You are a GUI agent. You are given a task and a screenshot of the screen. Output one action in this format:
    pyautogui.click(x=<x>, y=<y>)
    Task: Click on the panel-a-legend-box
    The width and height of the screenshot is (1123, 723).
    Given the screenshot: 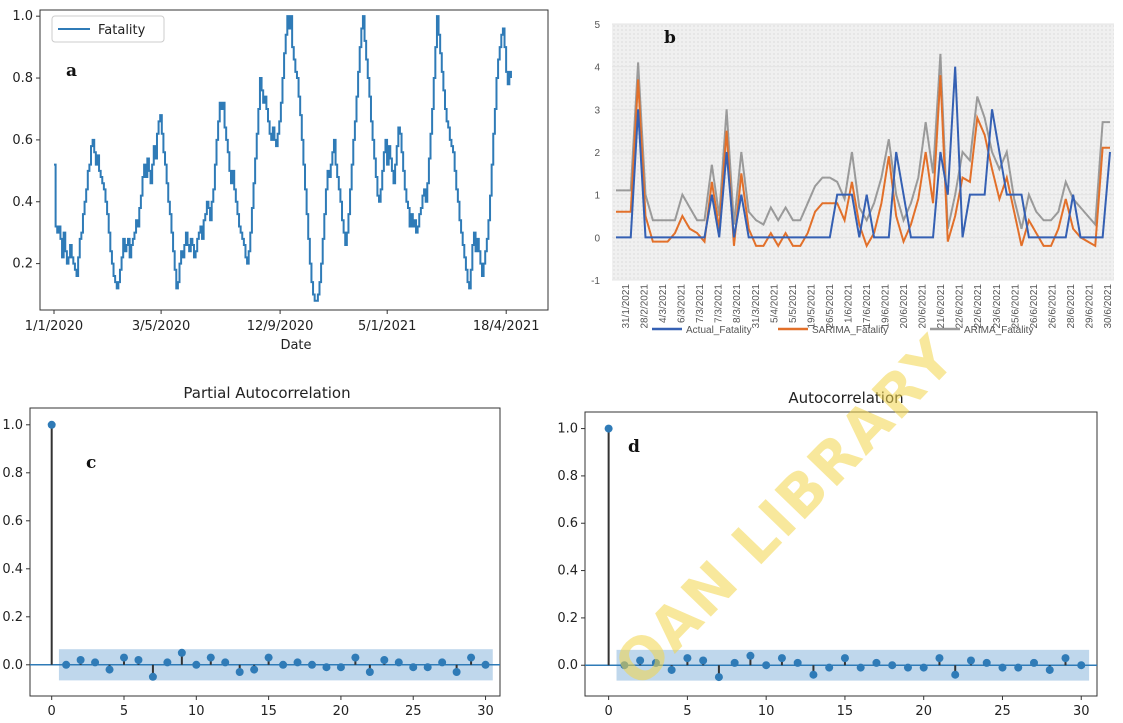 What is the action you would take?
    pyautogui.click(x=108, y=29)
    